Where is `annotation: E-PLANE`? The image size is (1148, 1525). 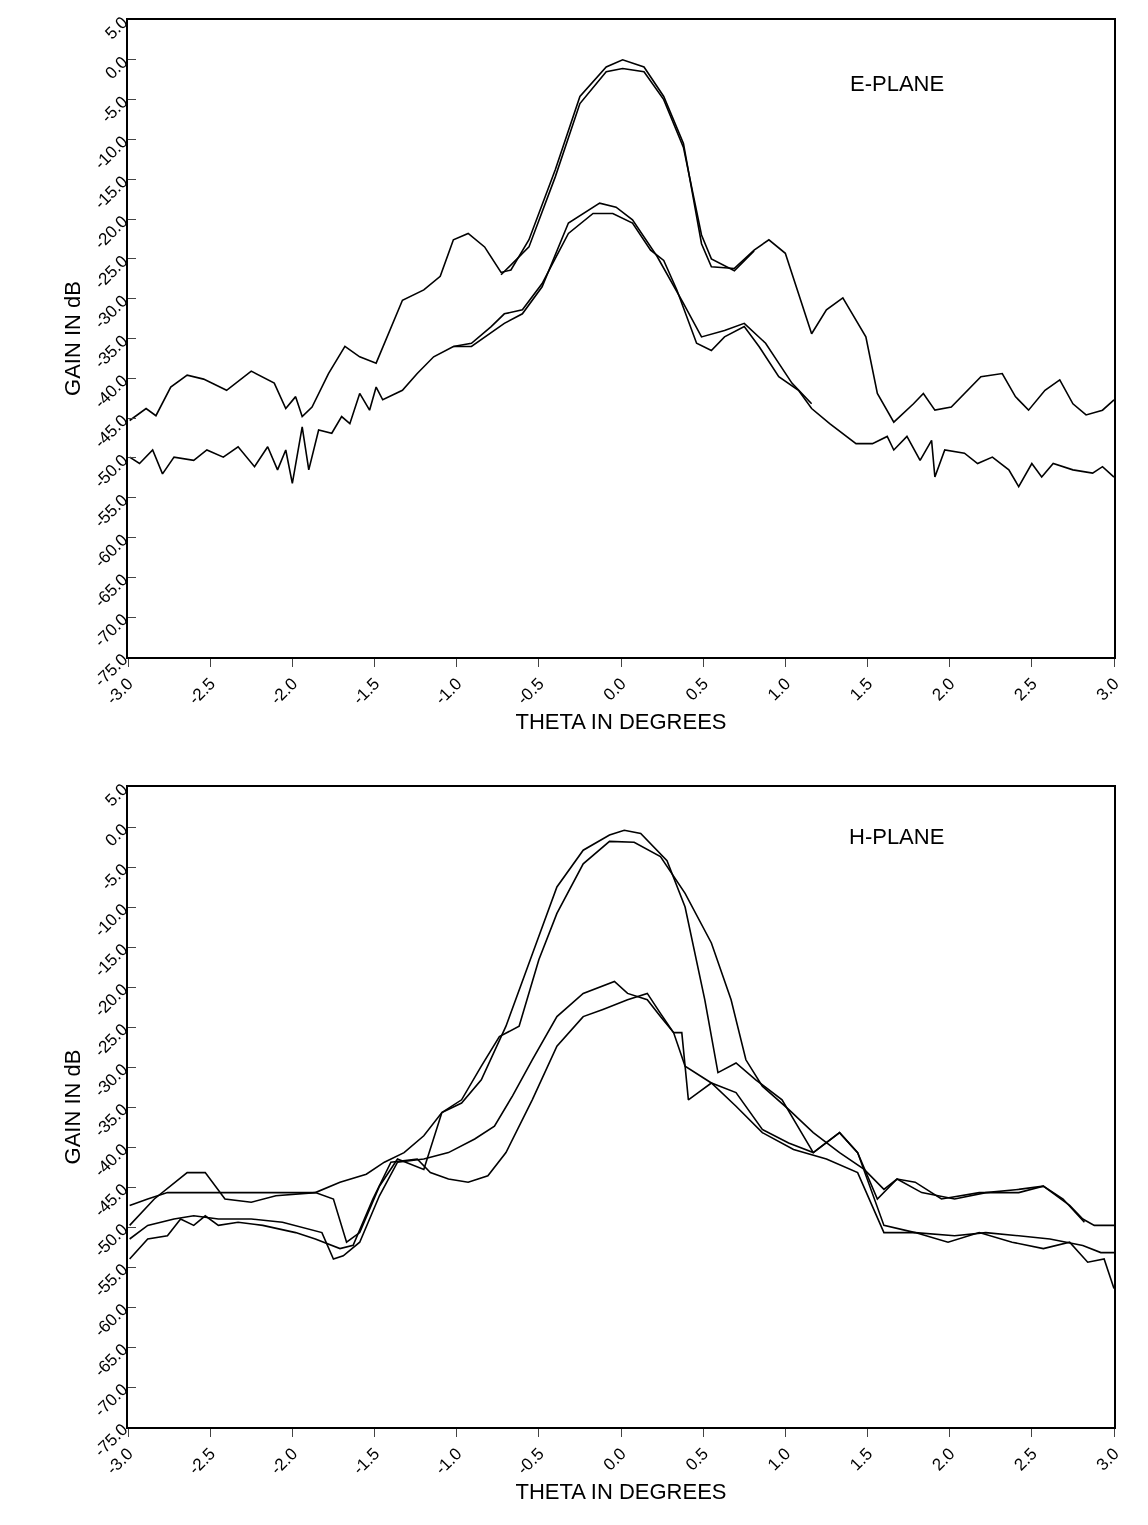 annotation: E-PLANE is located at coordinates (897, 83).